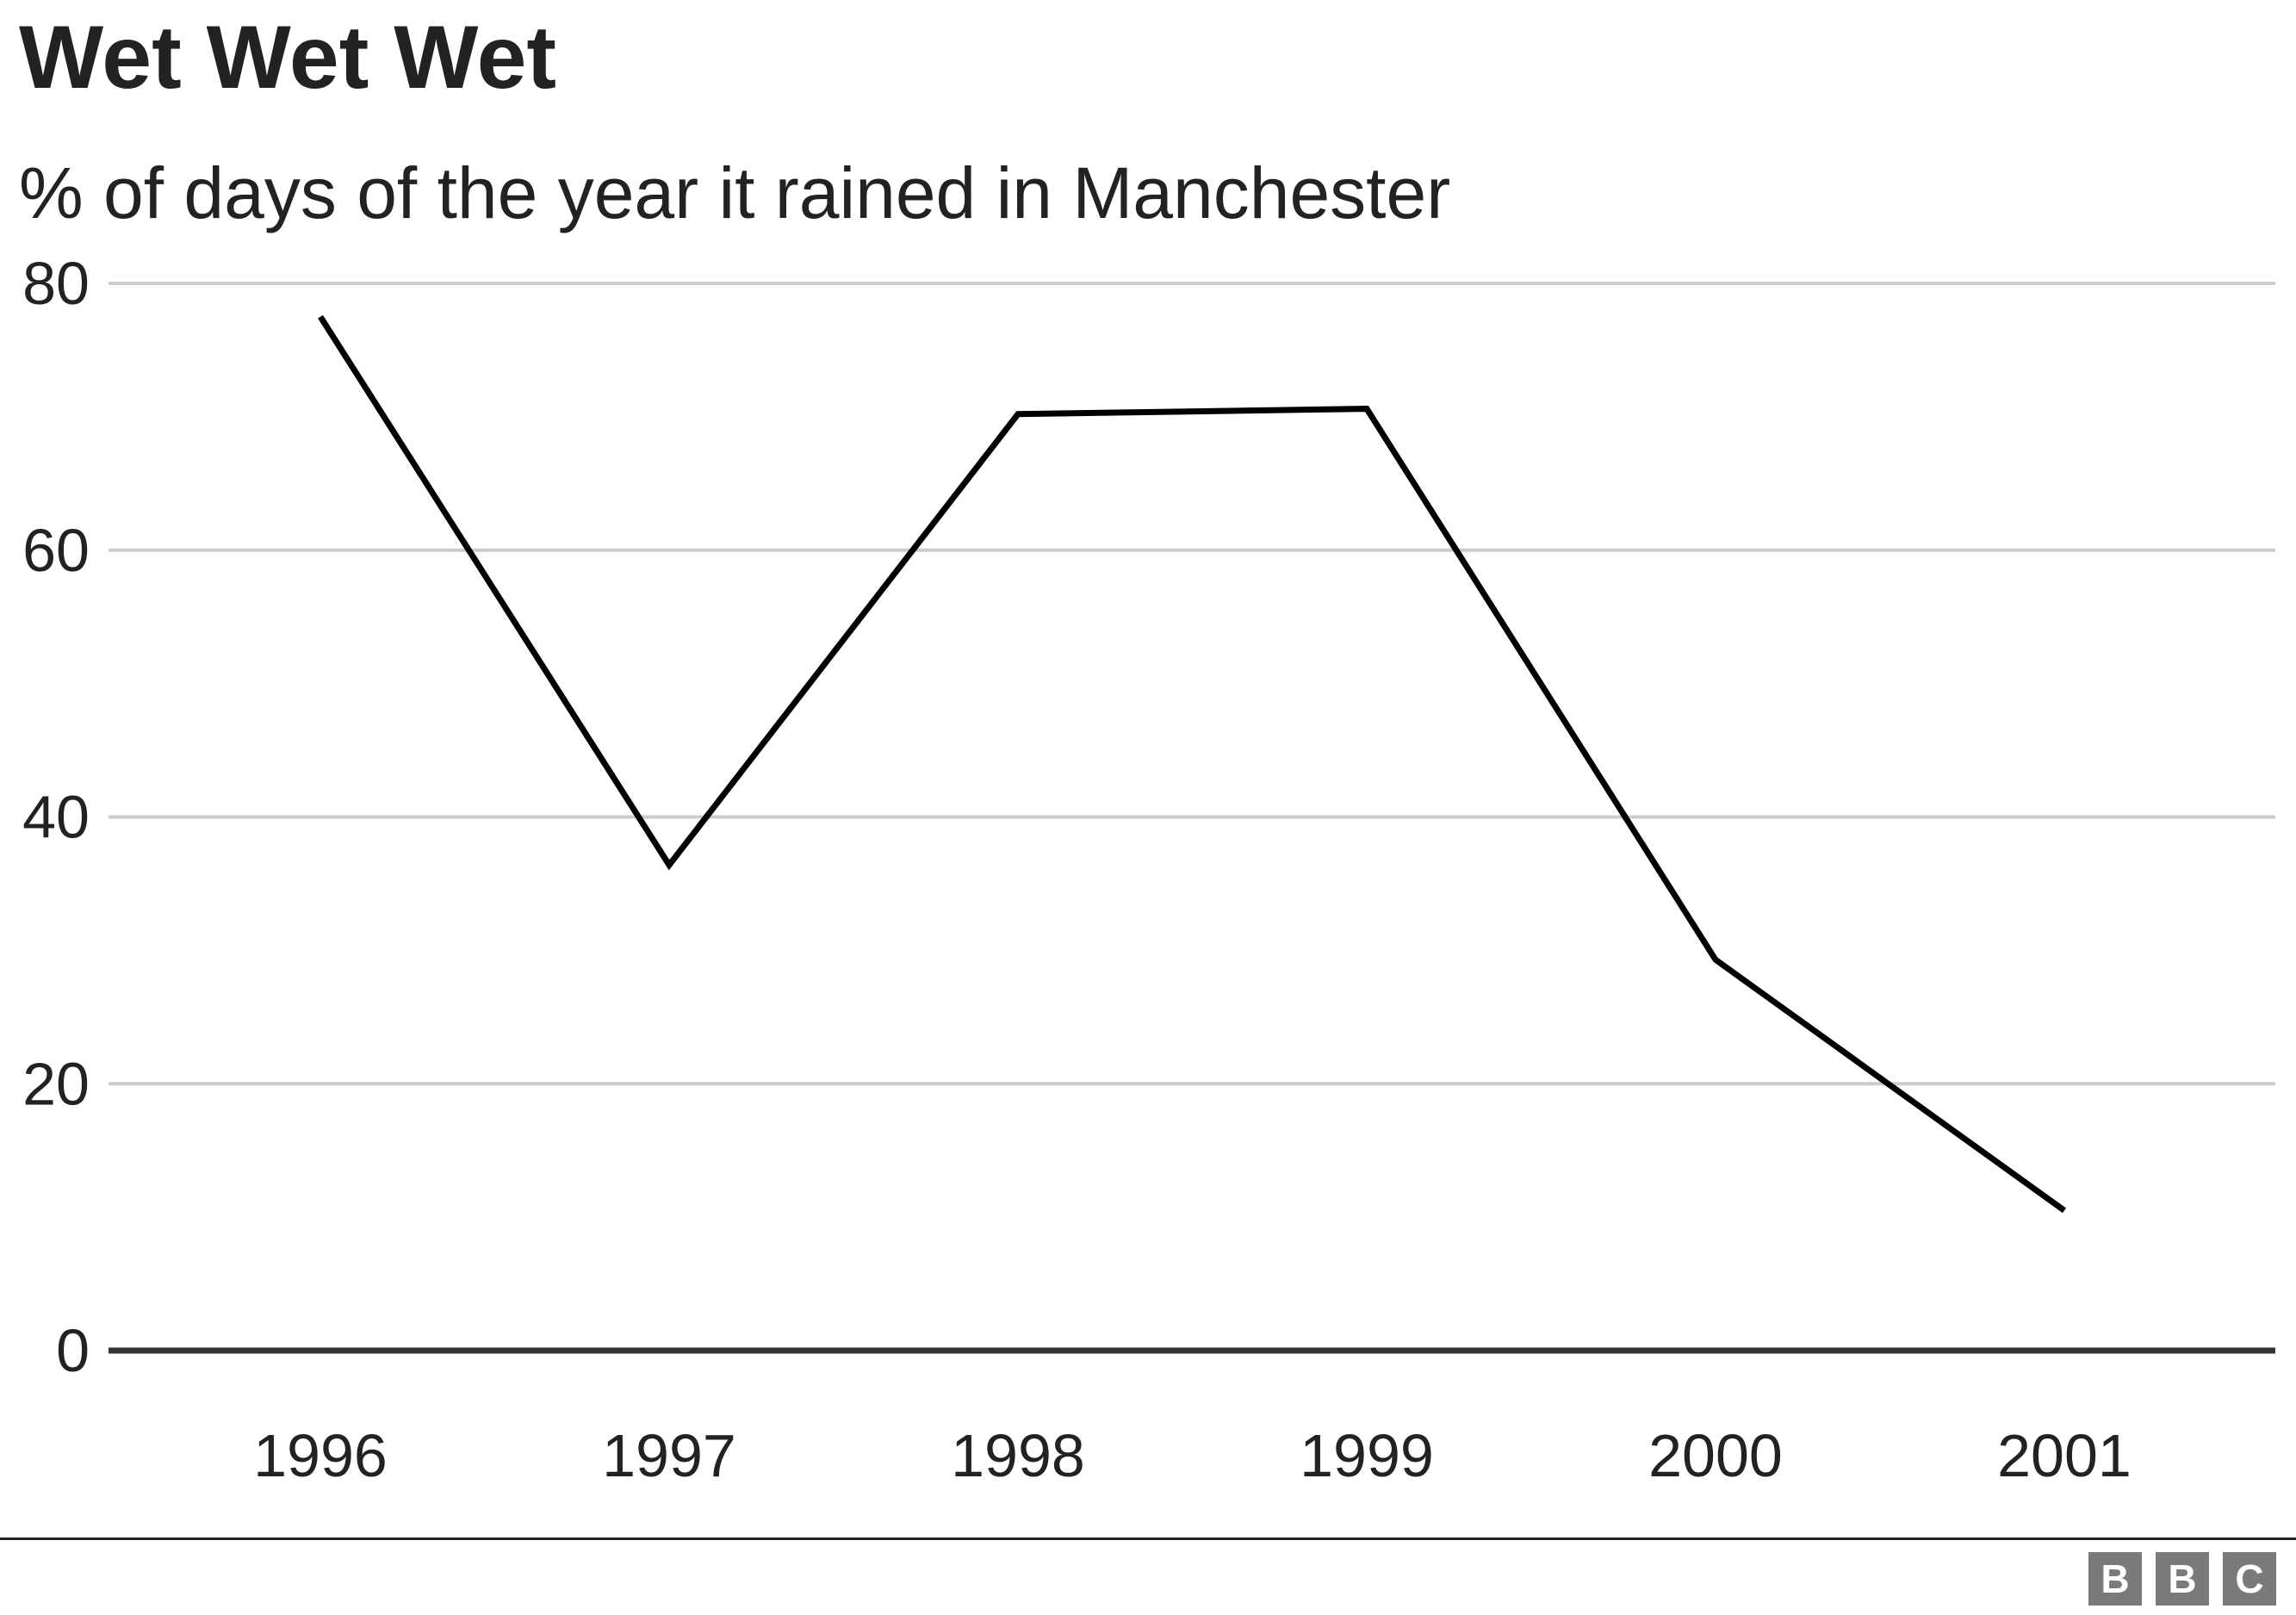  I want to click on bbc-logo: B B C, so click(2182, 1579).